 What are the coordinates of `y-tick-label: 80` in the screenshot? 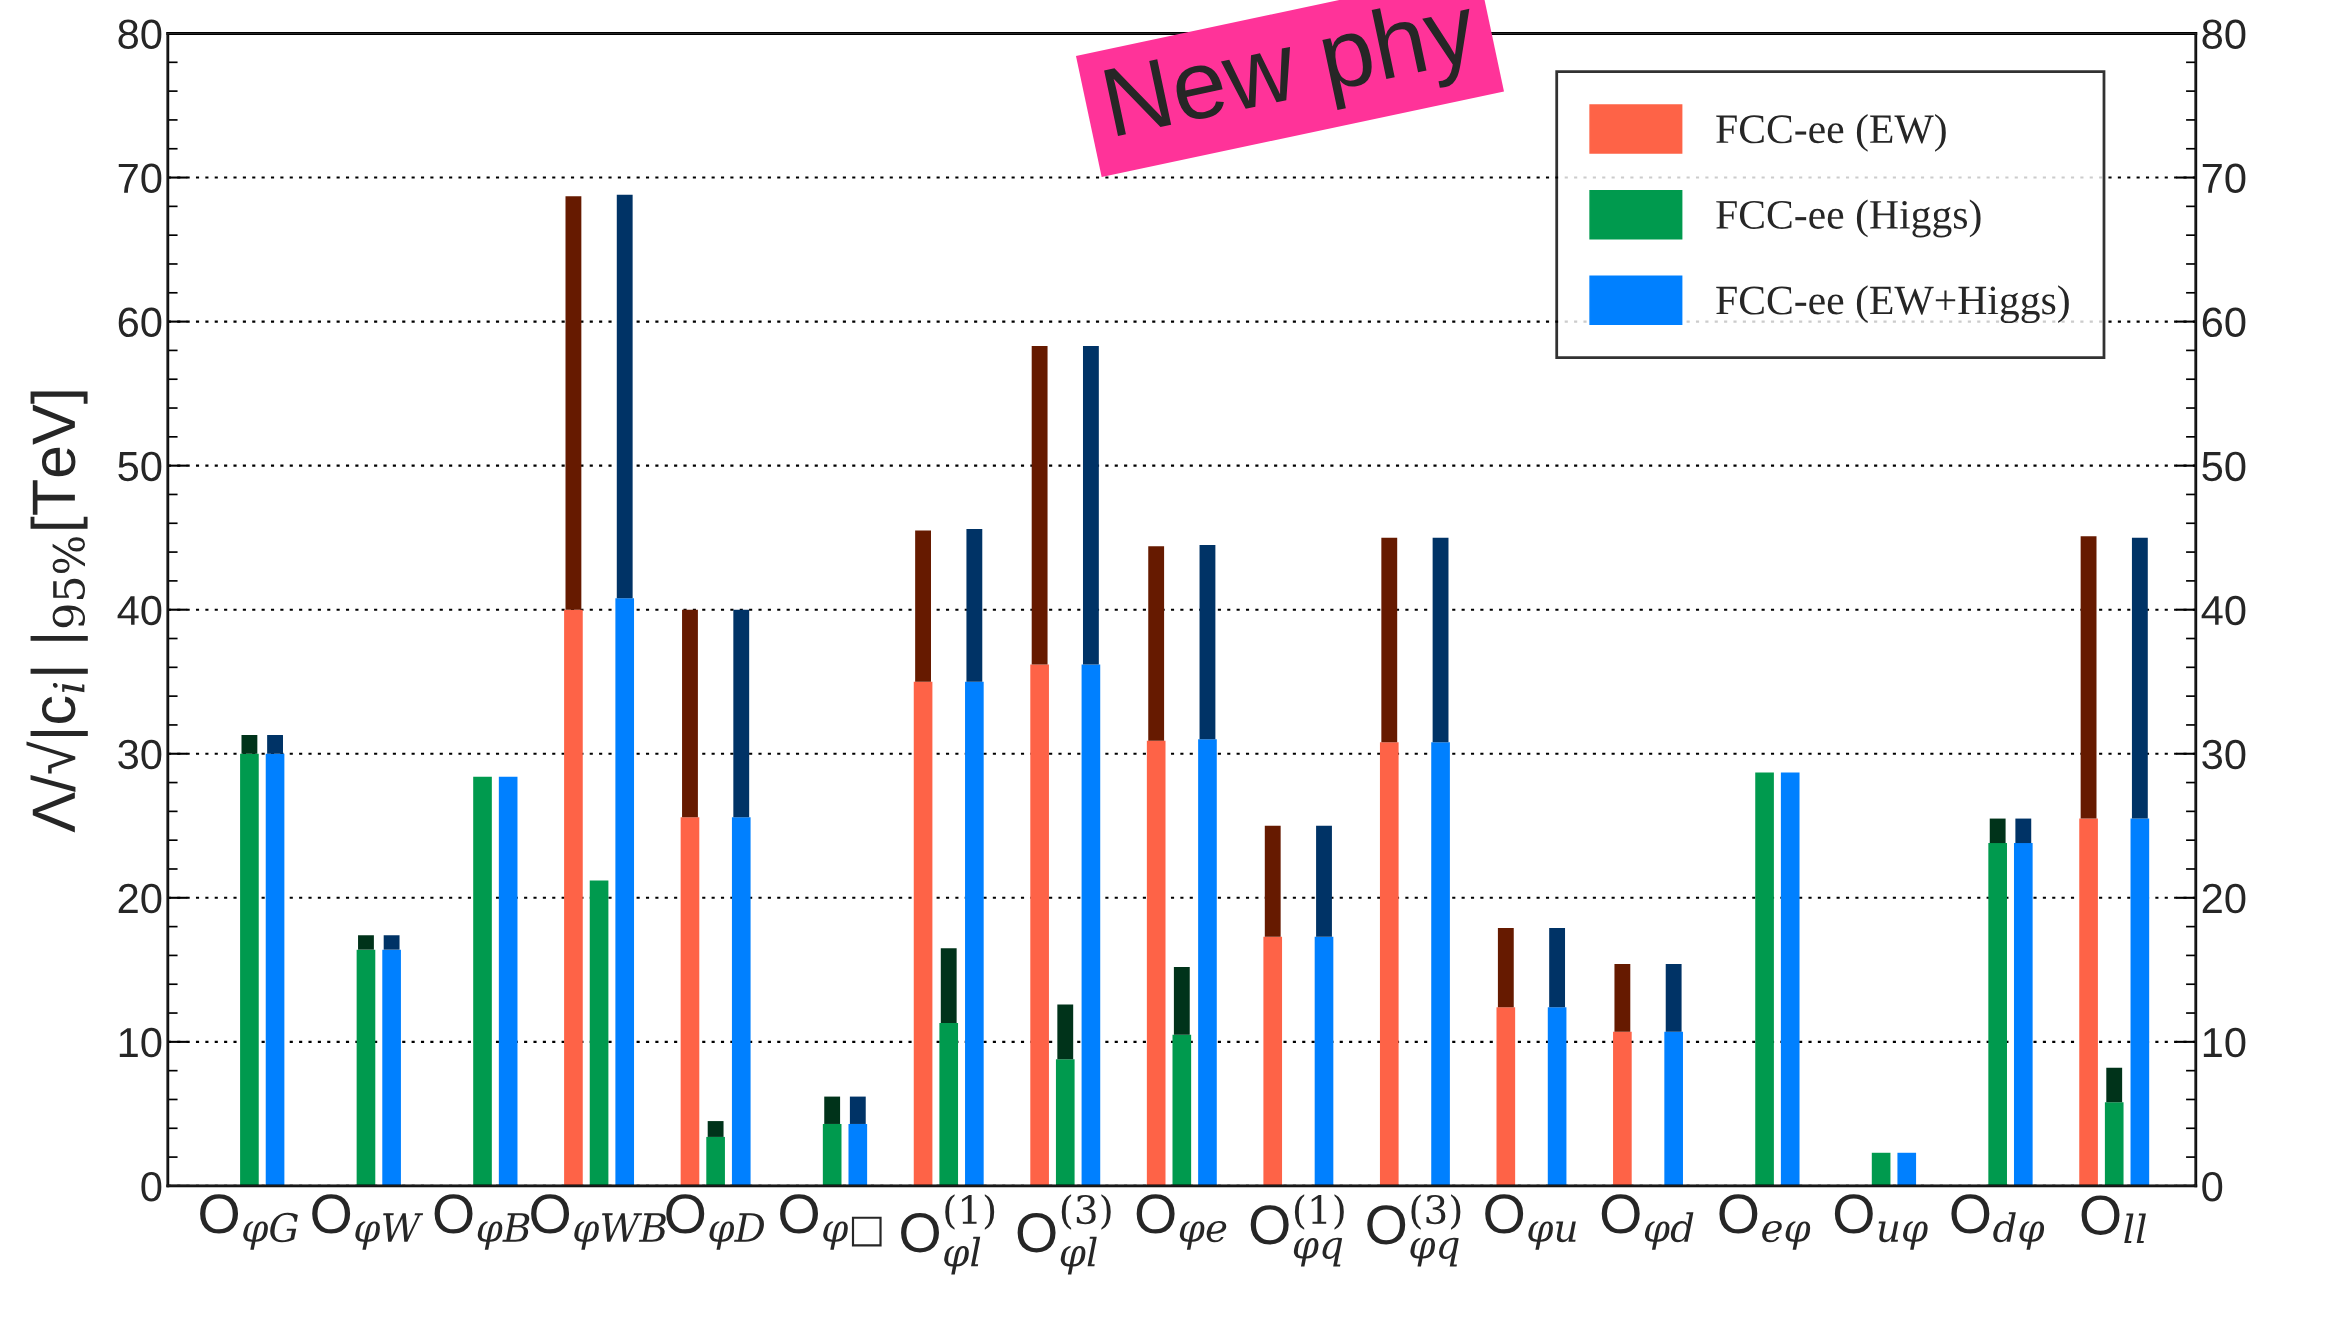 It's located at (140, 34).